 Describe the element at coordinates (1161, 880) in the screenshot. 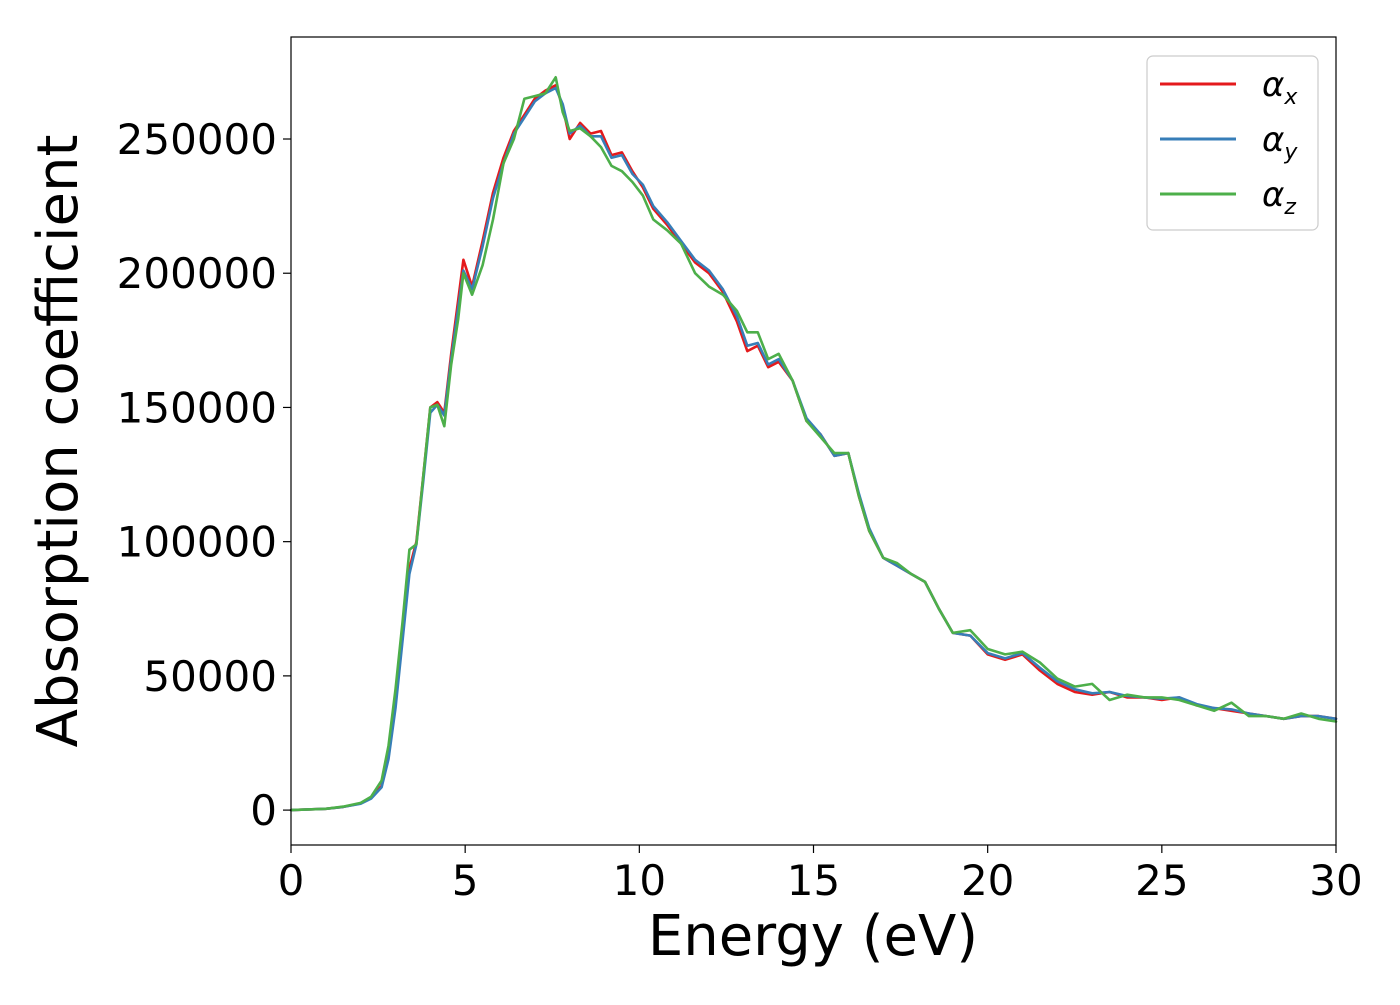

I see `x-tick-label: 25` at that location.